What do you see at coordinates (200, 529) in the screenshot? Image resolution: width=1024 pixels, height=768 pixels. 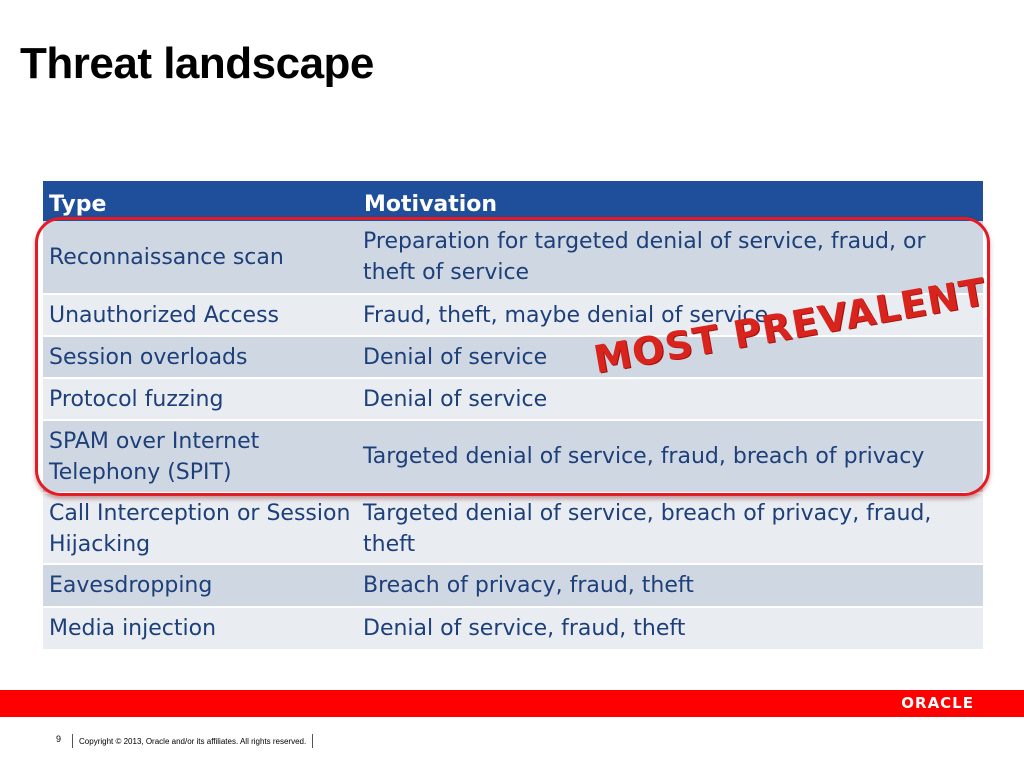 I see `row-type: Call Interception or Session Hijacking` at bounding box center [200, 529].